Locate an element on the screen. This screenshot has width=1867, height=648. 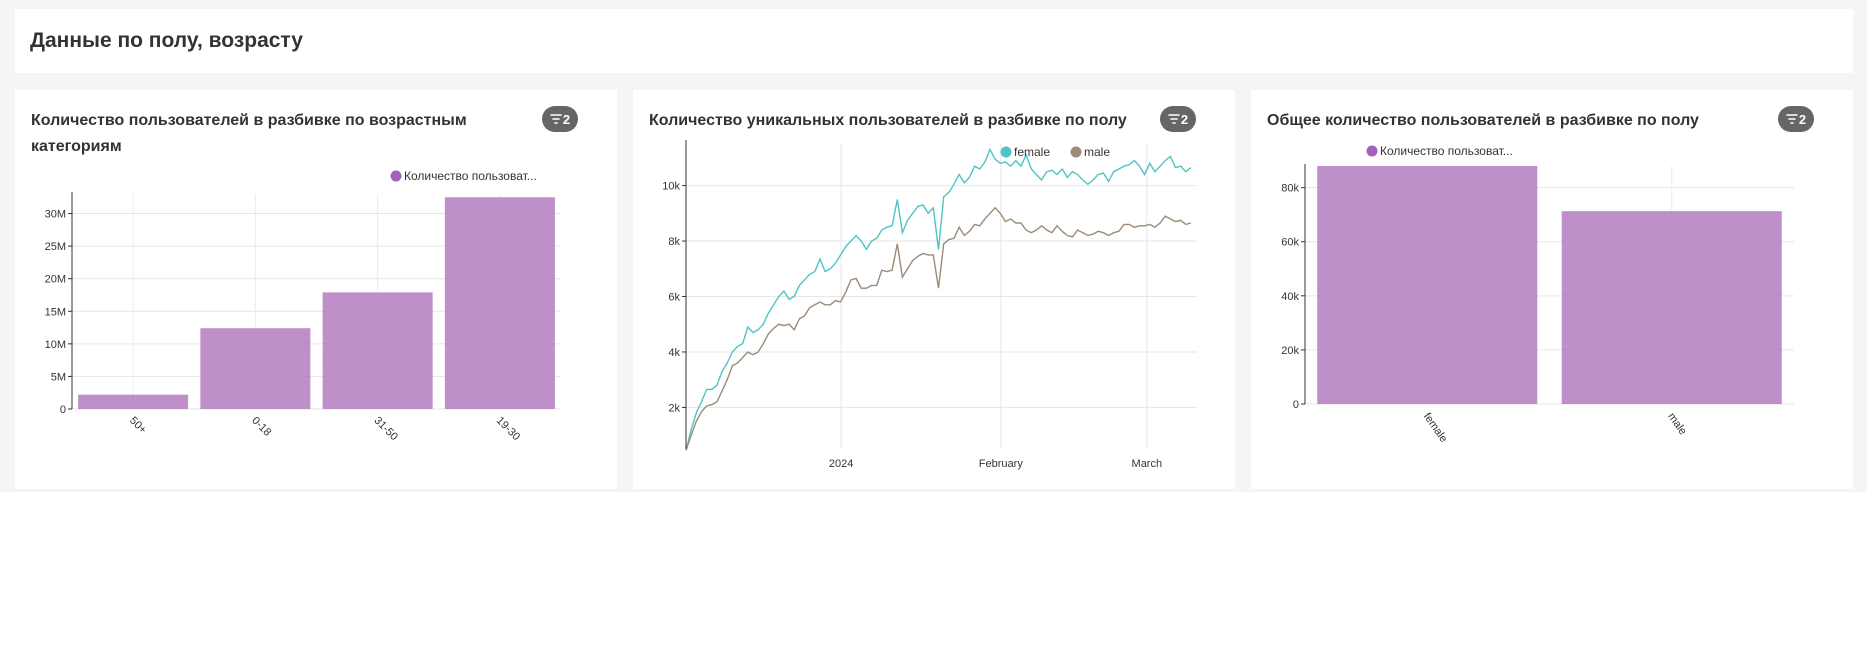
y-tick-label: 2k is located at coordinates (674, 408).